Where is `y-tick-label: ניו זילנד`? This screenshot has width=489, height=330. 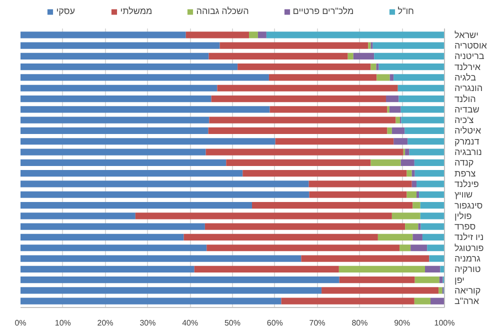 y-tick-label: ניו זילנד is located at coordinates (469, 237).